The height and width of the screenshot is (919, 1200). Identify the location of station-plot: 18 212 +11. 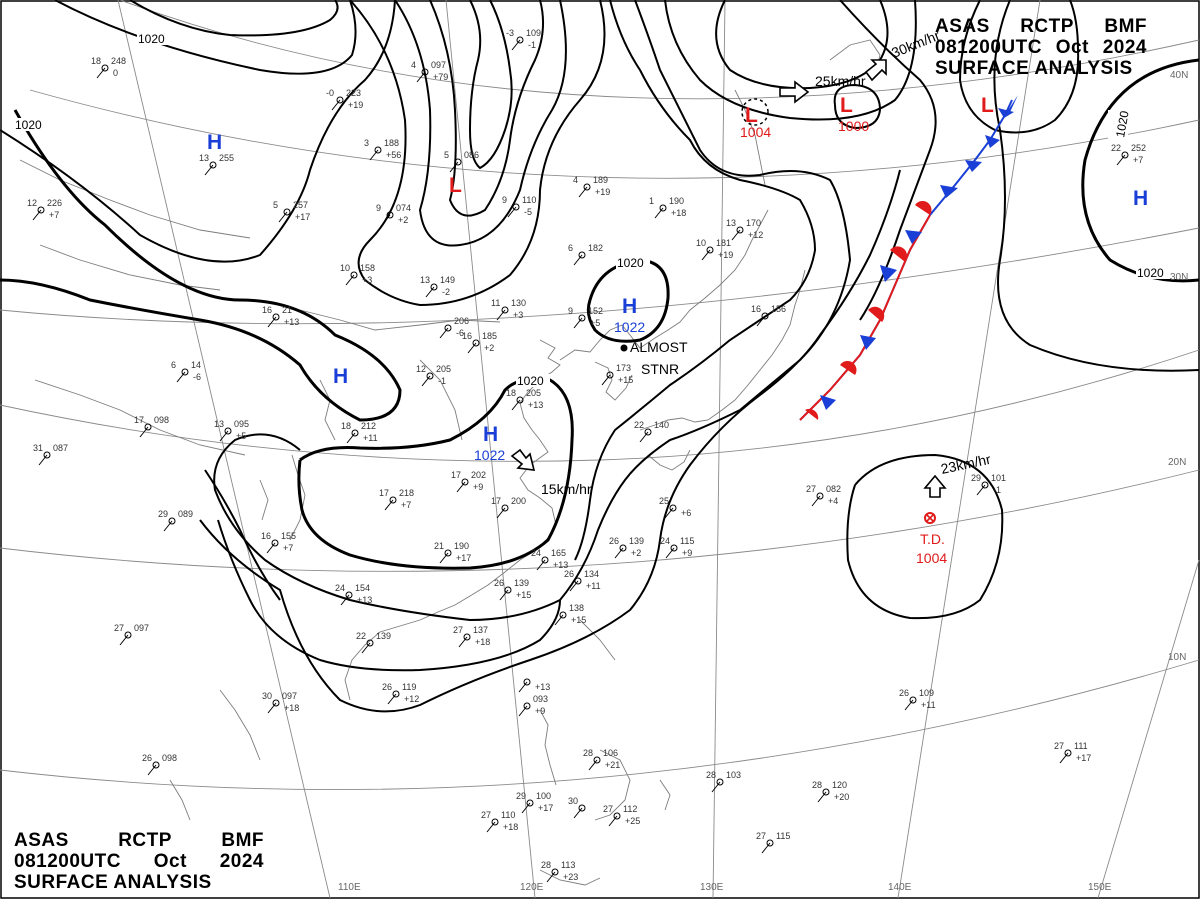
(359, 432).